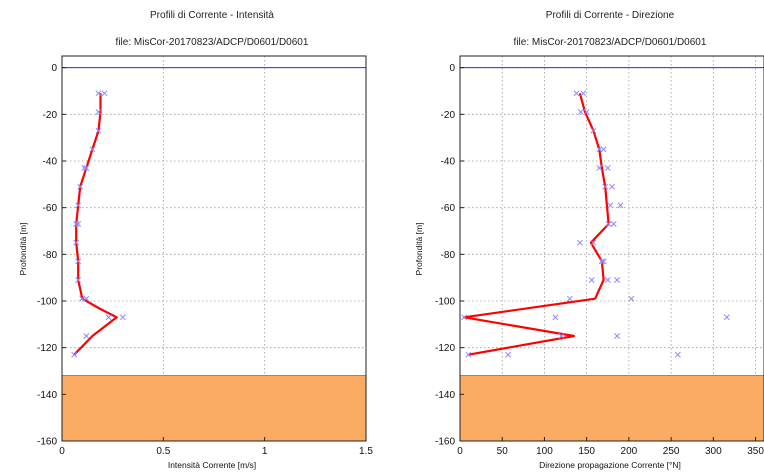 Image resolution: width=764 pixels, height=475 pixels. I want to click on x-tick-label: 1.5, so click(366, 451).